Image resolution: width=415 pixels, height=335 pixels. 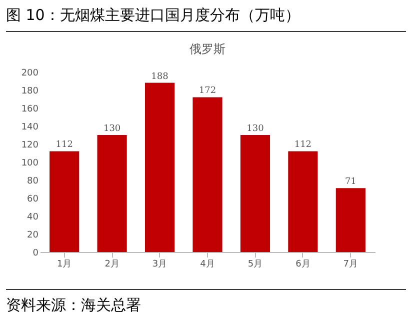 I want to click on x-tick-label: 7月, so click(x=350, y=265).